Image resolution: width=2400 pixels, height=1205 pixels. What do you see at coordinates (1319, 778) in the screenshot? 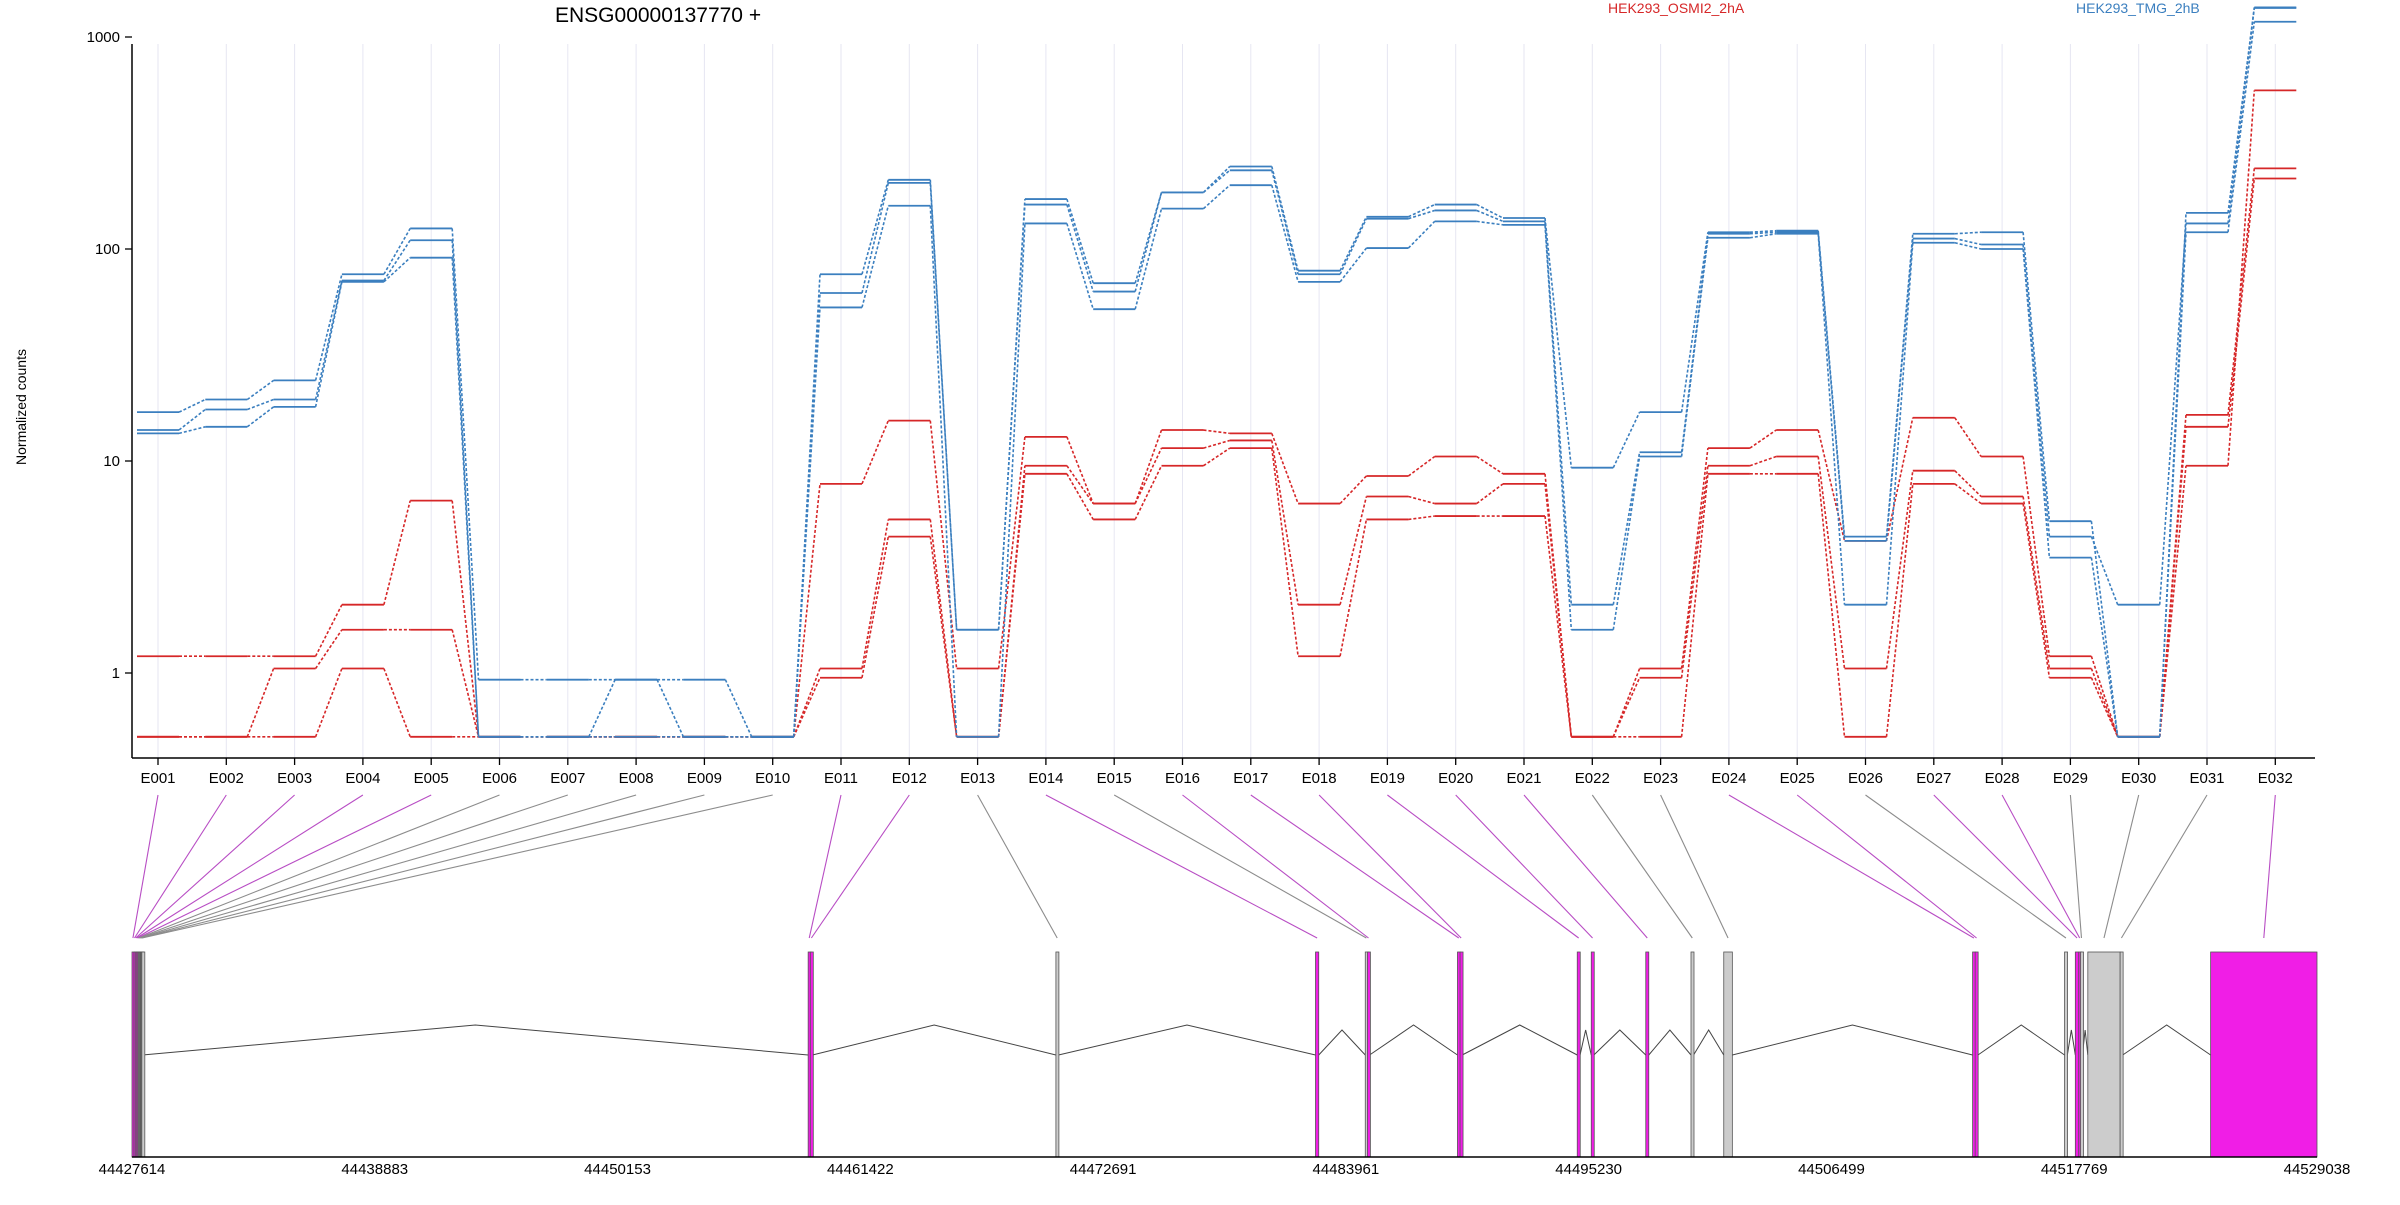
I see `x-tick-label: E018` at bounding box center [1319, 778].